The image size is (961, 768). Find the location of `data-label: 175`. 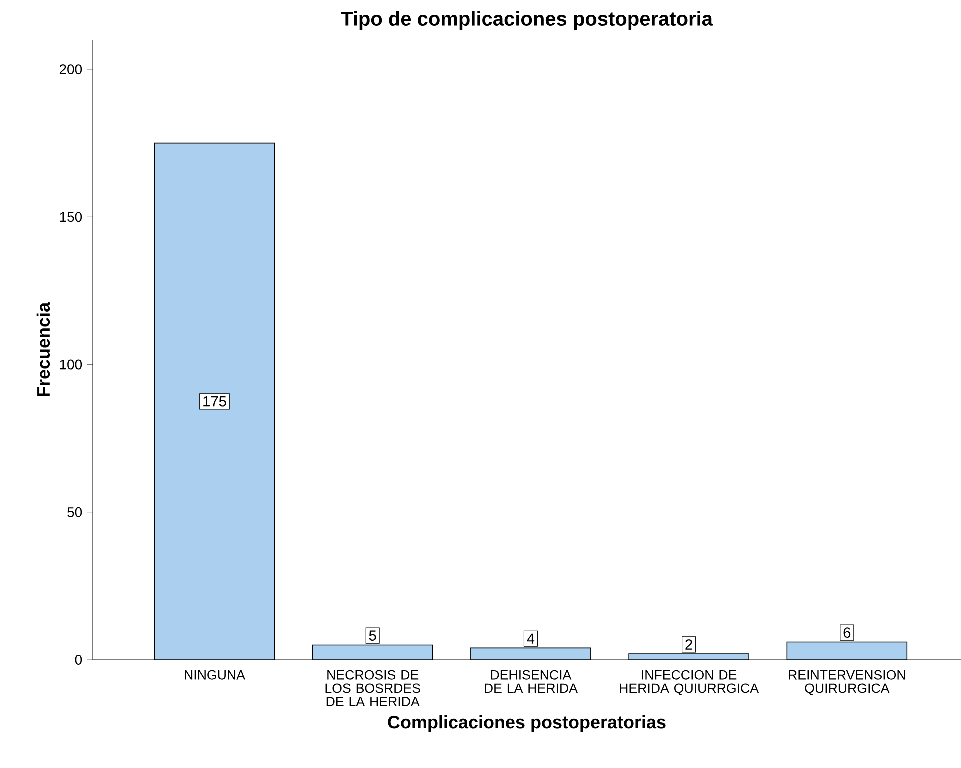

data-label: 175 is located at coordinates (215, 401).